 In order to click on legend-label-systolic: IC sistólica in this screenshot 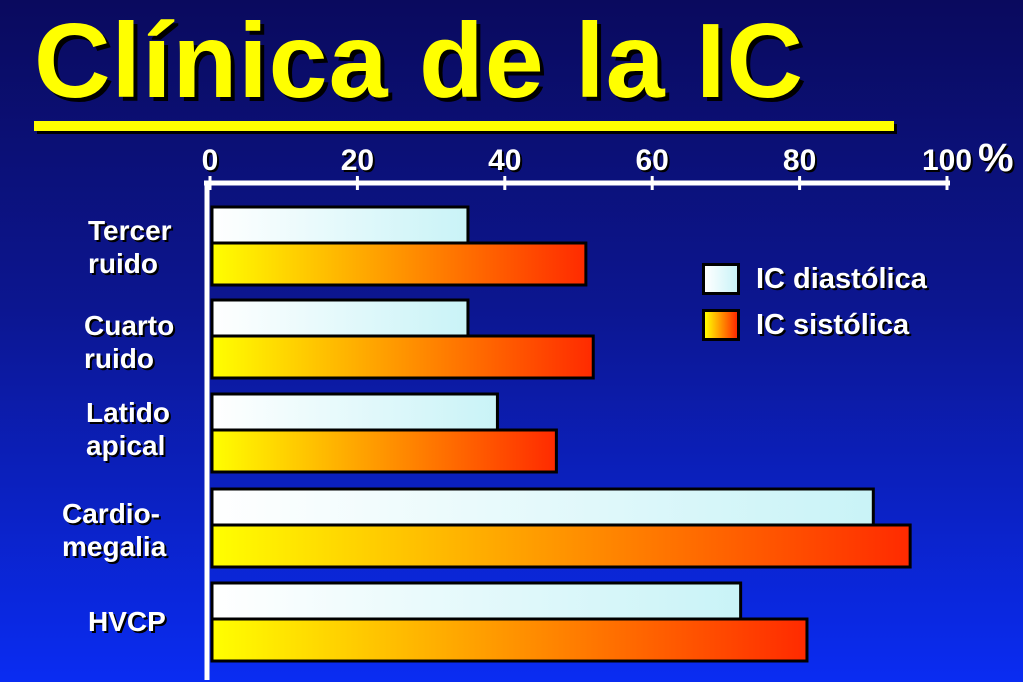, I will do `click(833, 324)`.